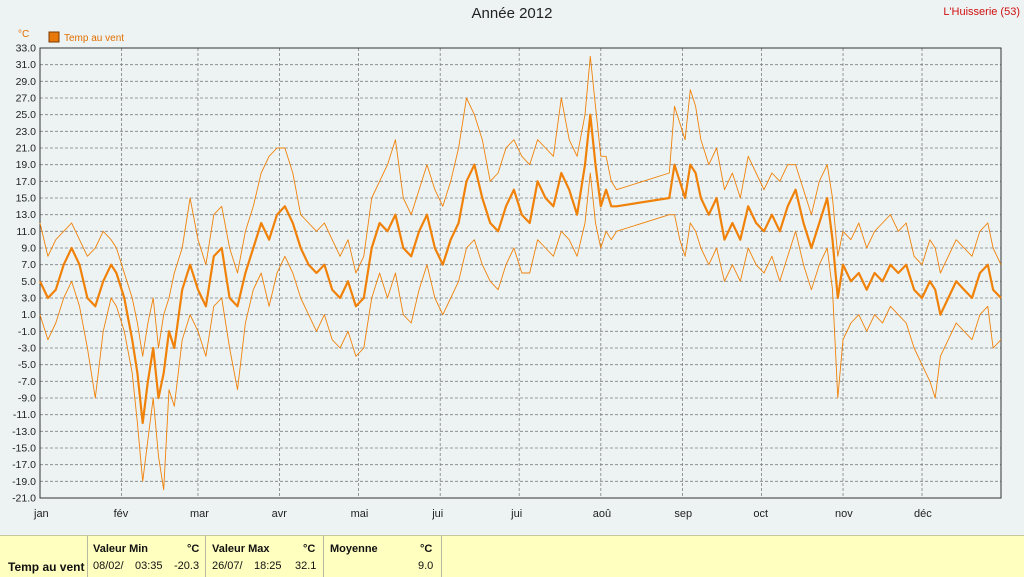 Image resolution: width=1024 pixels, height=577 pixels. Describe the element at coordinates (24, 415) in the screenshot. I see `y-tick-label: -11.0` at that location.